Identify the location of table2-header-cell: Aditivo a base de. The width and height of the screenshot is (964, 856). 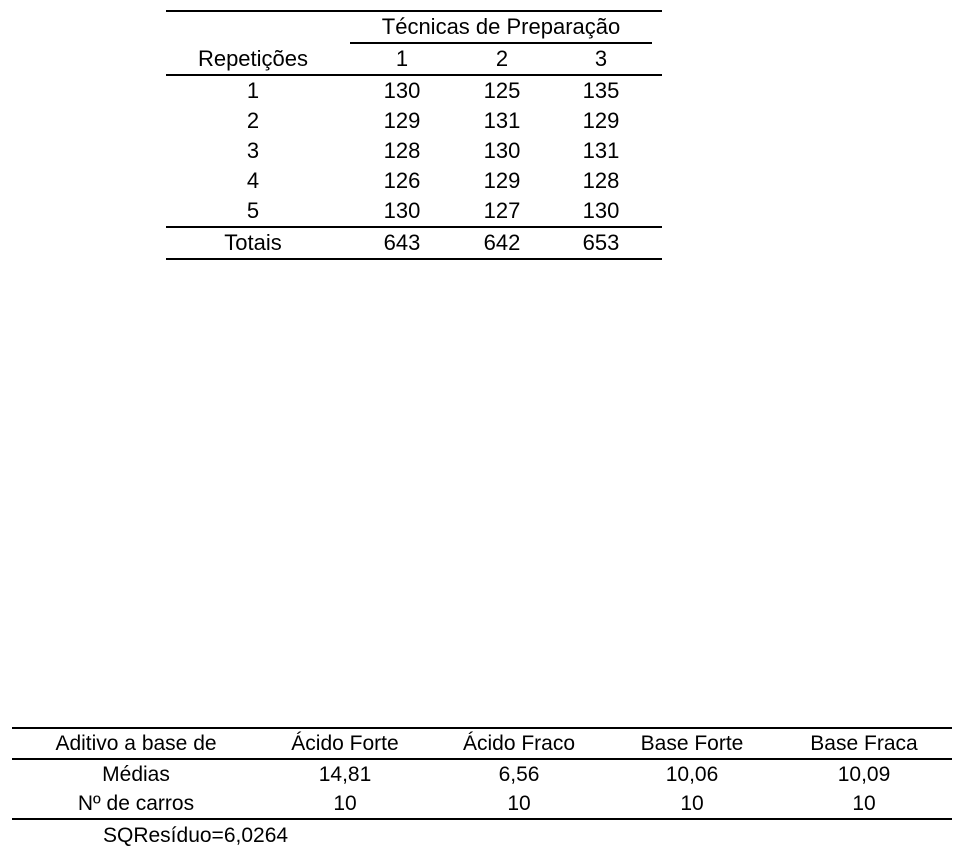
(136, 743).